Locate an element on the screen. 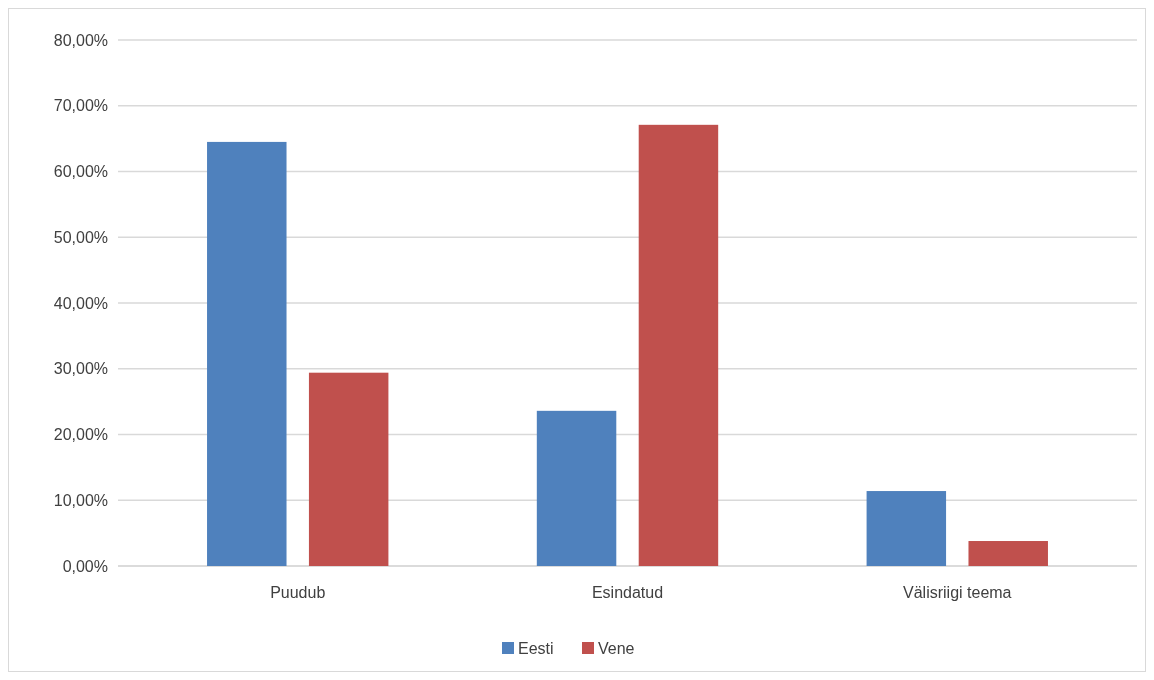 The width and height of the screenshot is (1154, 680). y-tick-label: 40,00% is located at coordinates (80, 303).